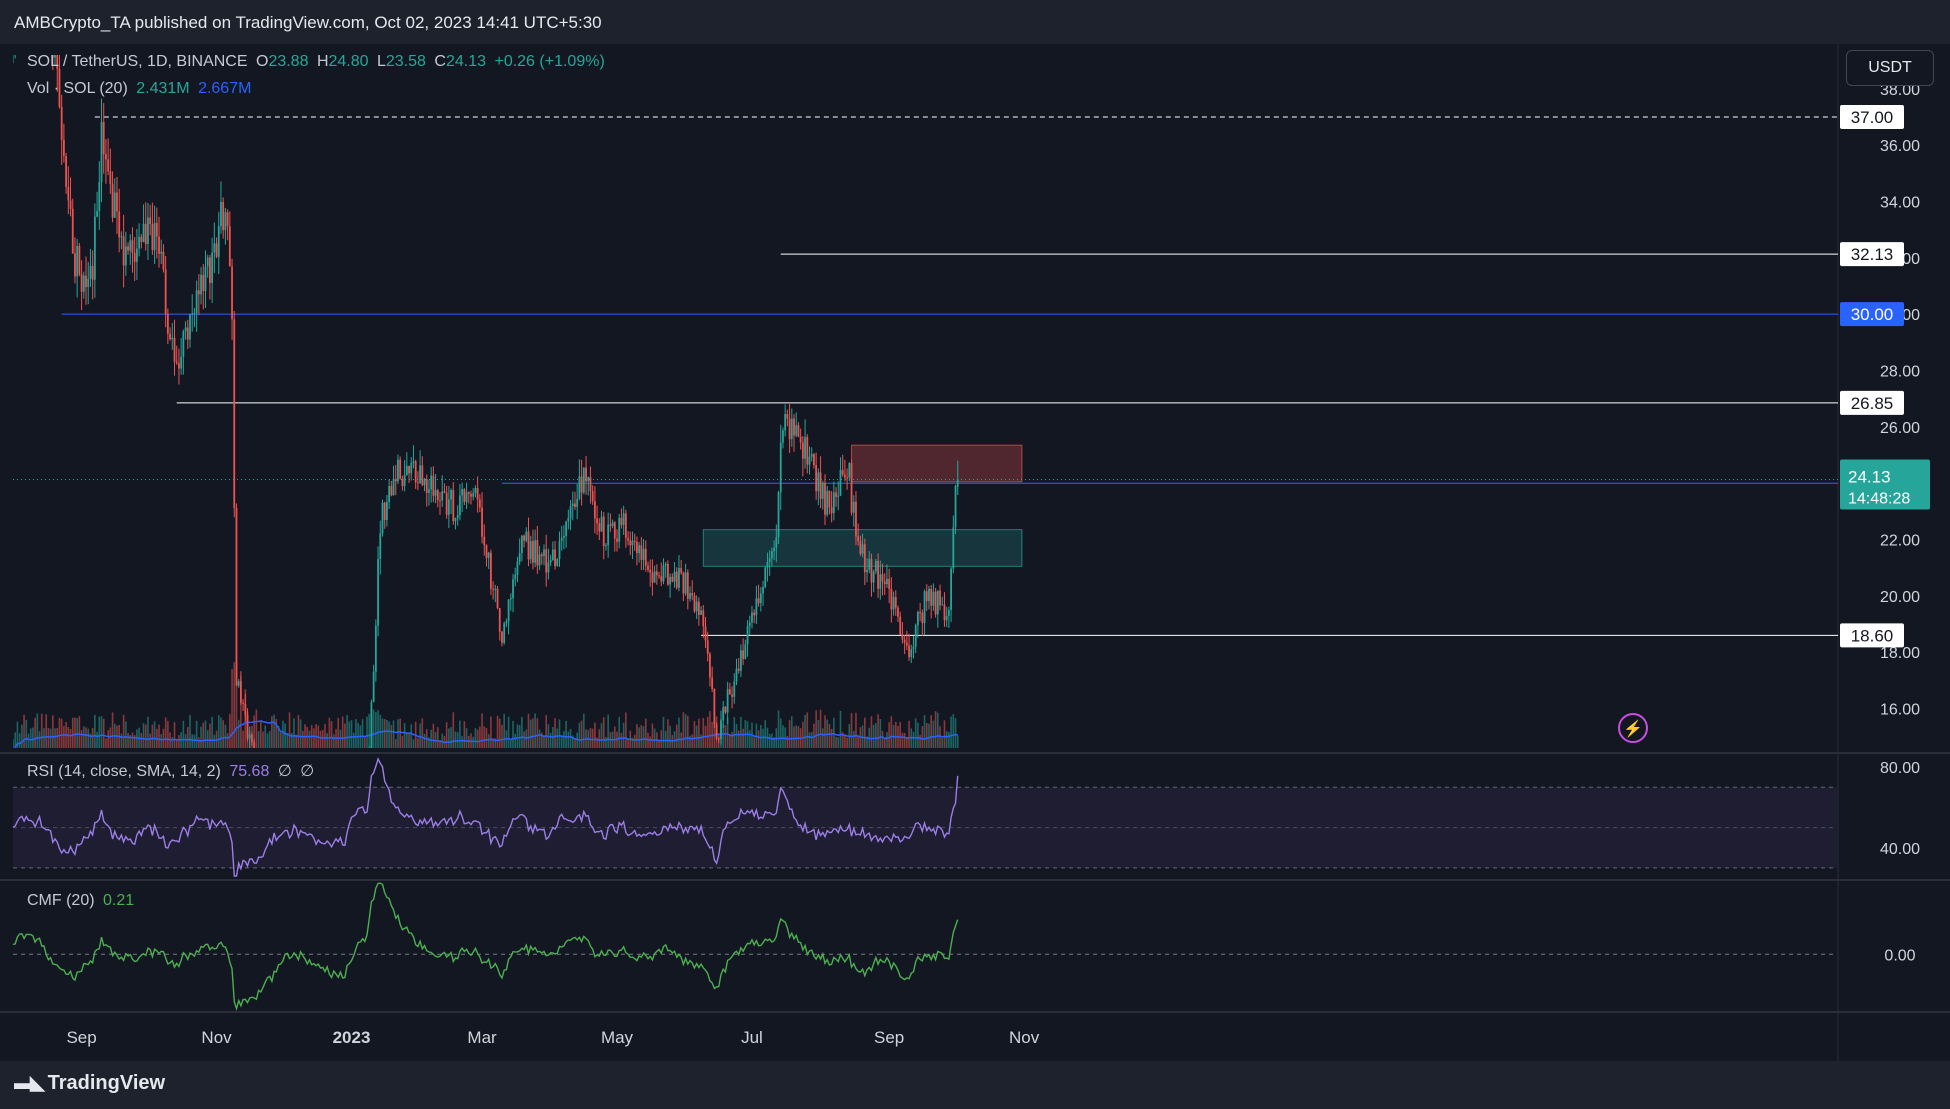 The image size is (1950, 1109). I want to click on cmf-label: CMF (20), so click(61, 900).